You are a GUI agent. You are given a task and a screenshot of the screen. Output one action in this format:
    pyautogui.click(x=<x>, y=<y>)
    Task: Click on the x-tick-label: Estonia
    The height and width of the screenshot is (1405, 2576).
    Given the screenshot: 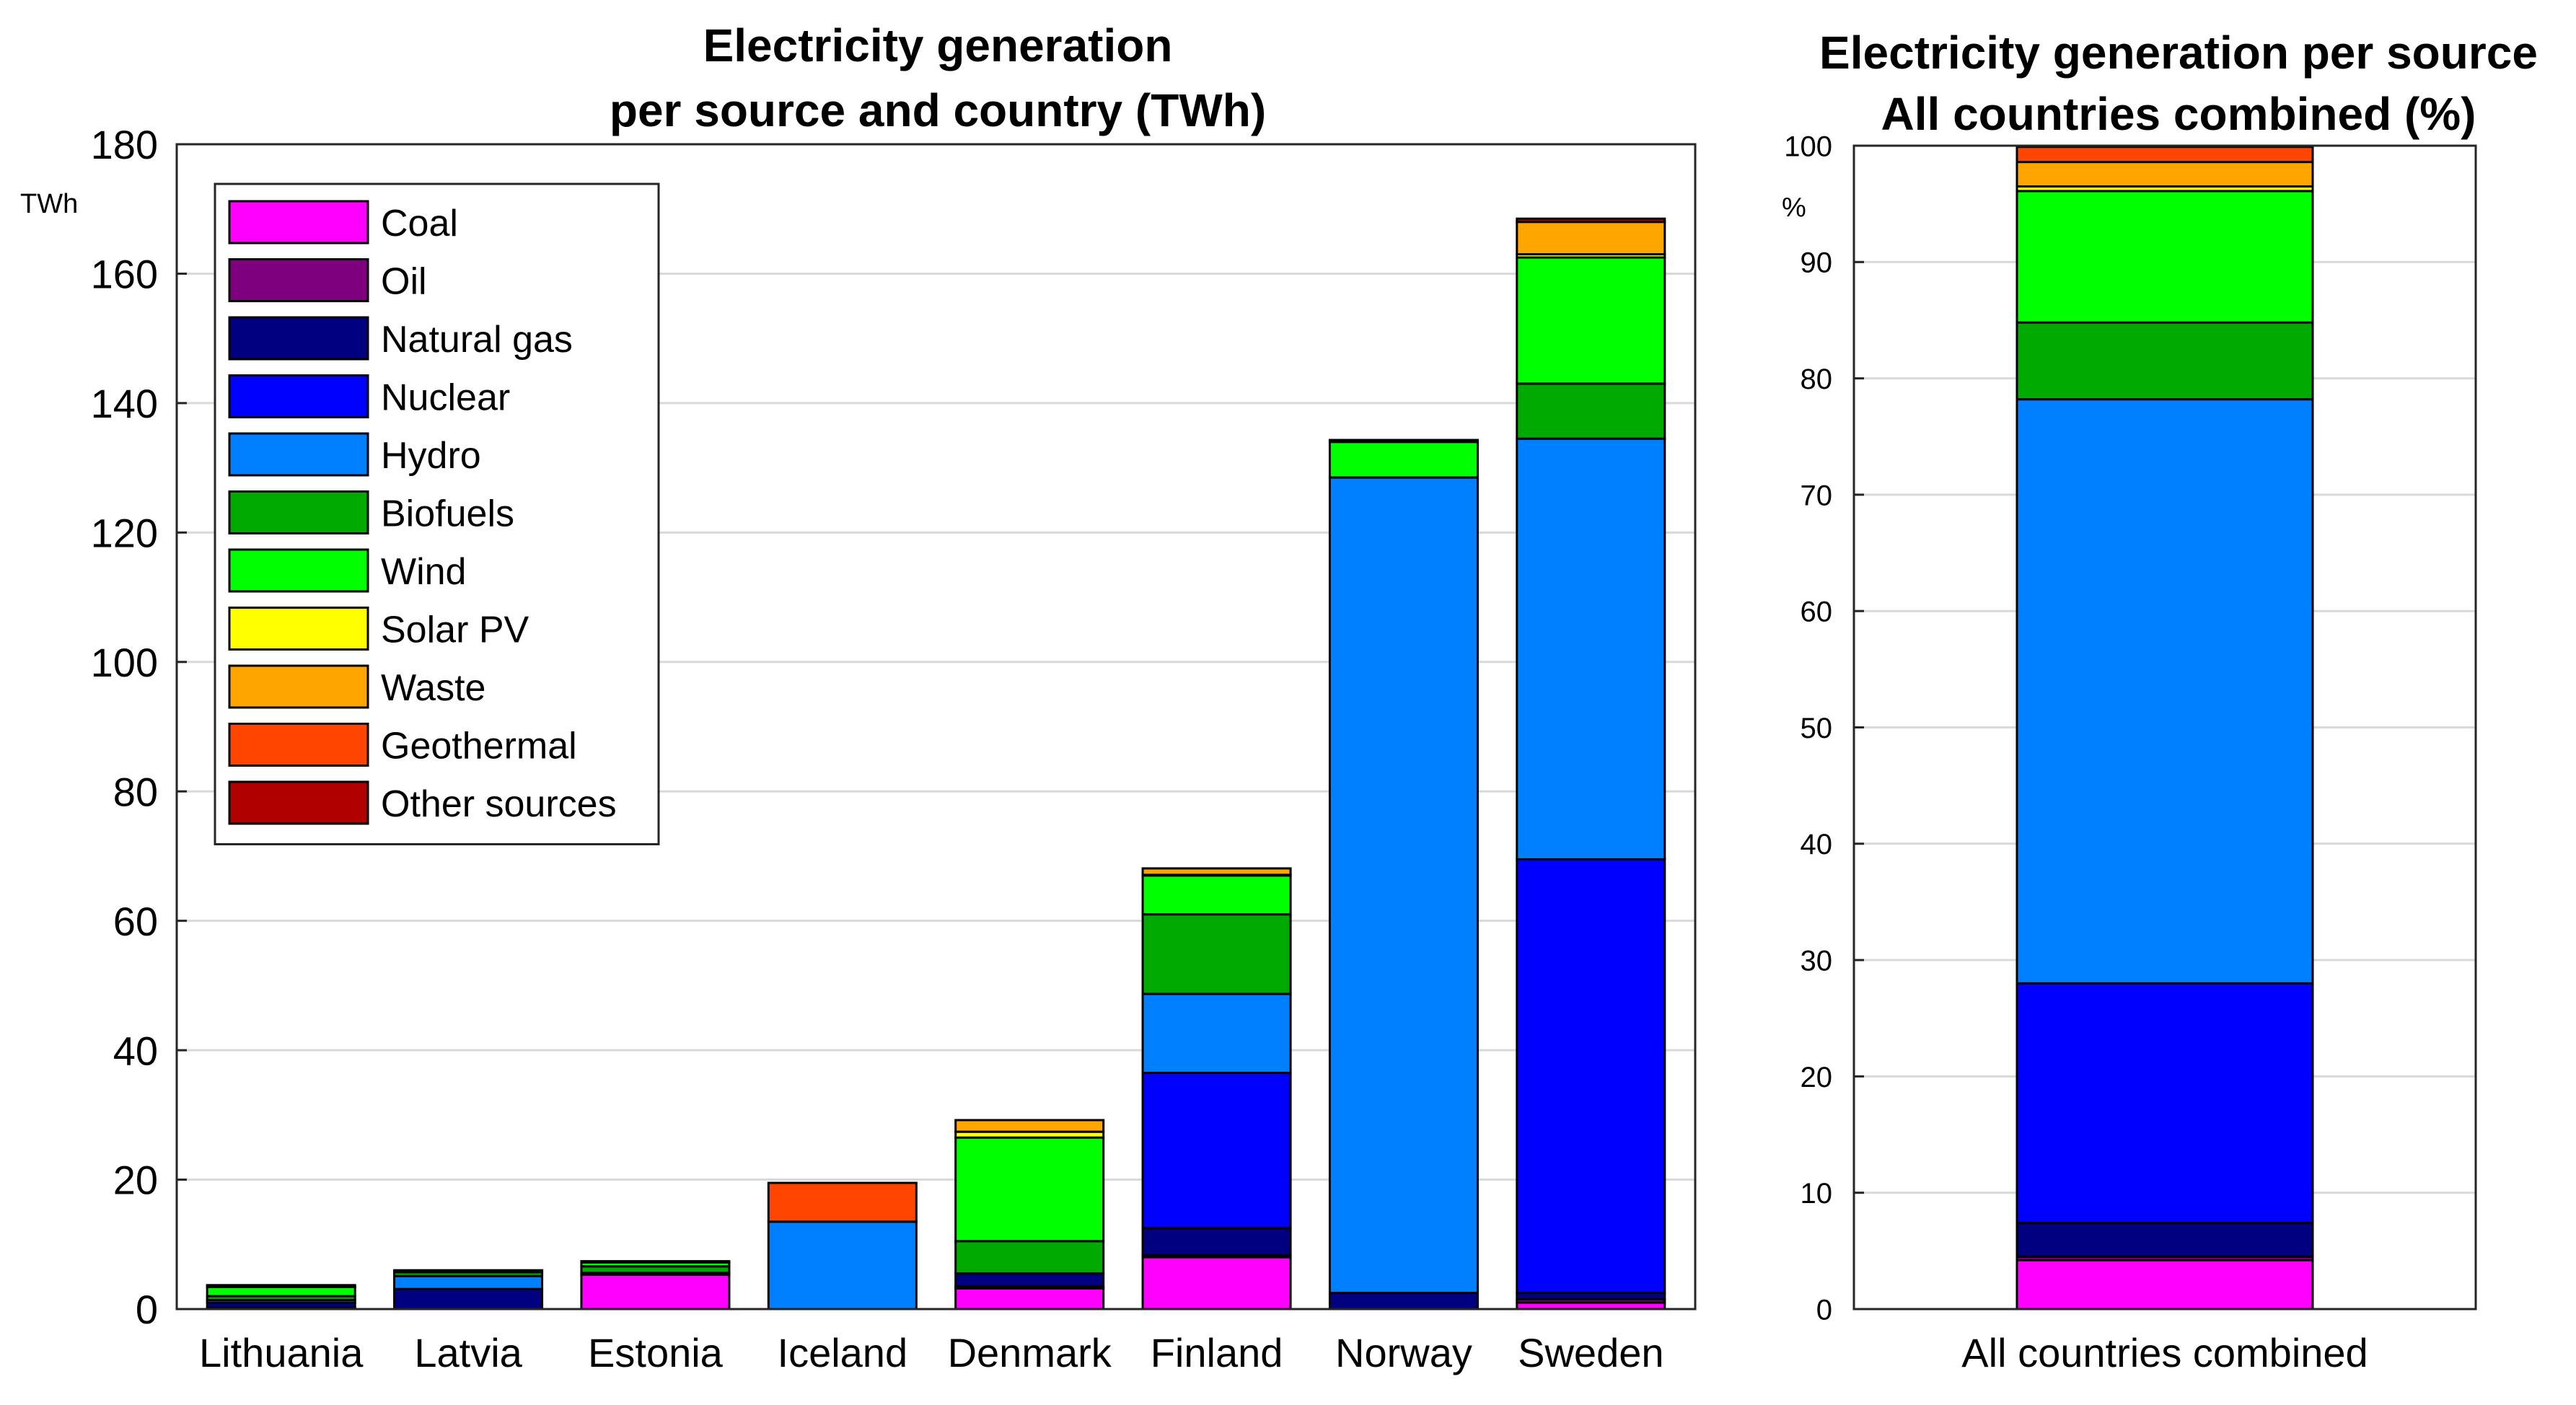 What is the action you would take?
    pyautogui.click(x=656, y=1353)
    